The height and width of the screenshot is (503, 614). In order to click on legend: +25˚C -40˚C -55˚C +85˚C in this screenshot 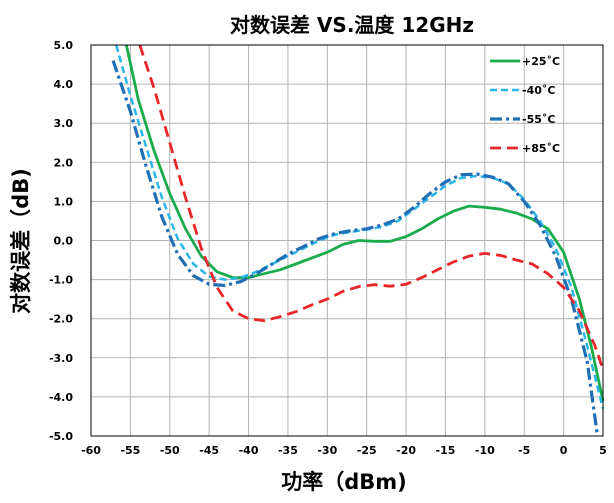, I will do `click(525, 105)`.